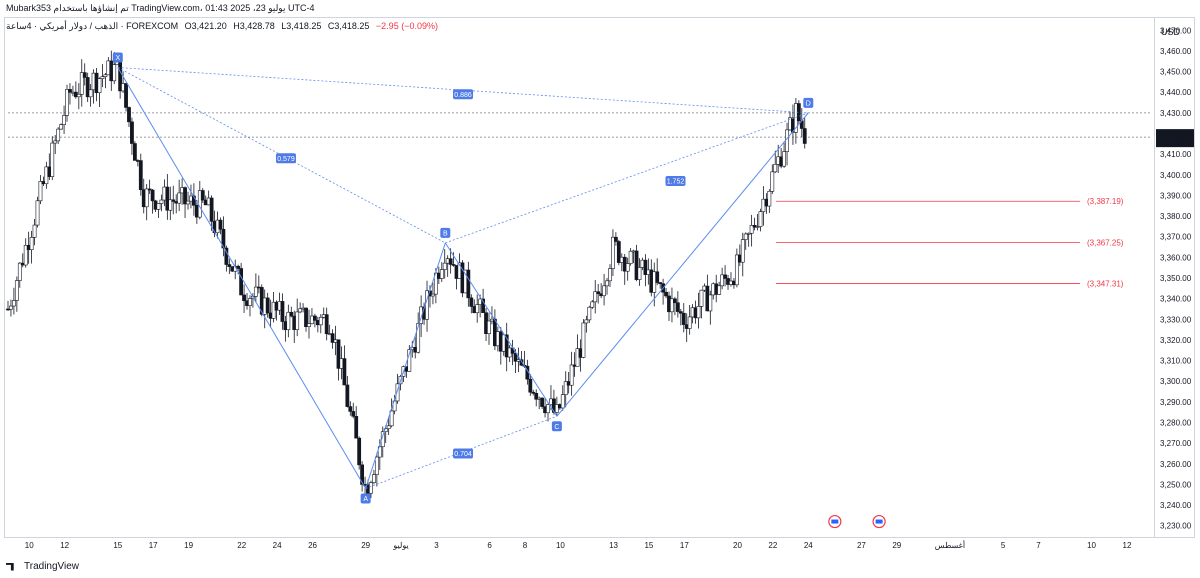 Image resolution: width=1200 pixels, height=578 pixels. What do you see at coordinates (1176, 113) in the screenshot?
I see `price-tick-label: 3,430.00` at bounding box center [1176, 113].